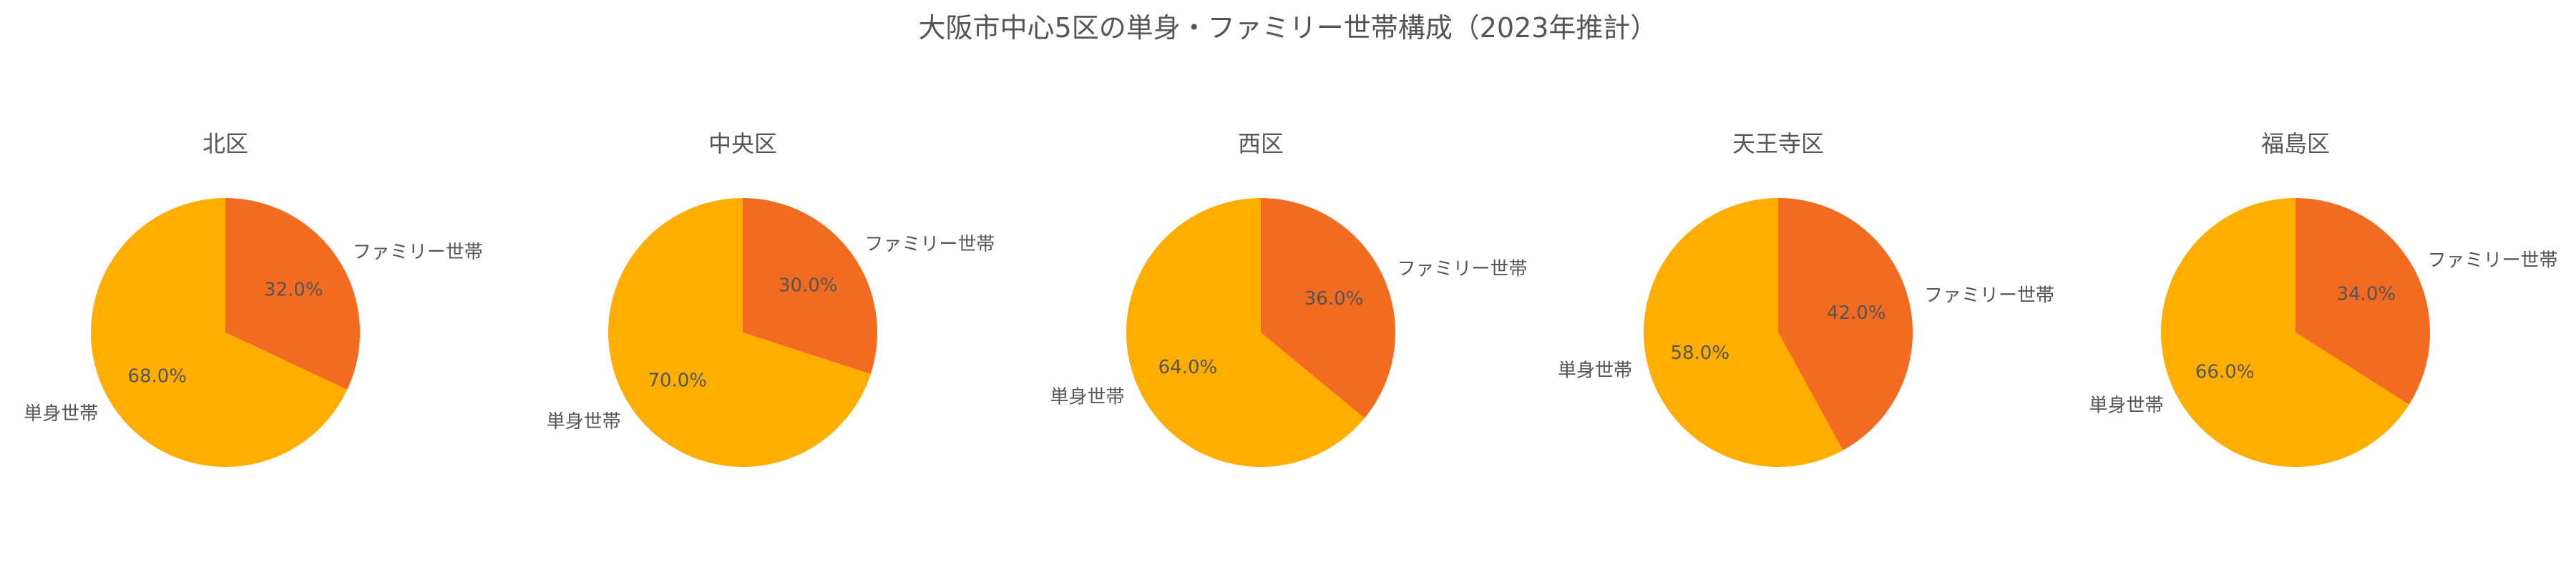  What do you see at coordinates (2295, 143) in the screenshot?
I see `pie-title: 福島区` at bounding box center [2295, 143].